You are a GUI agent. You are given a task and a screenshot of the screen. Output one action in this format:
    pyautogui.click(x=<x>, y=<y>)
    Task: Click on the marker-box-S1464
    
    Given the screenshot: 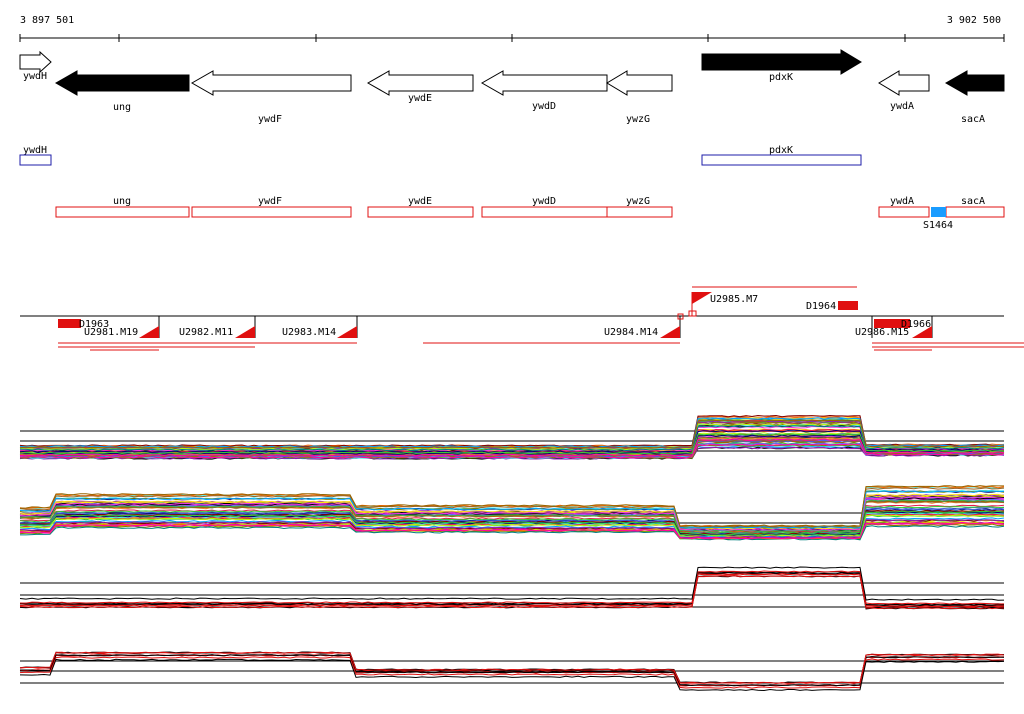 What is the action you would take?
    pyautogui.click(x=938, y=212)
    